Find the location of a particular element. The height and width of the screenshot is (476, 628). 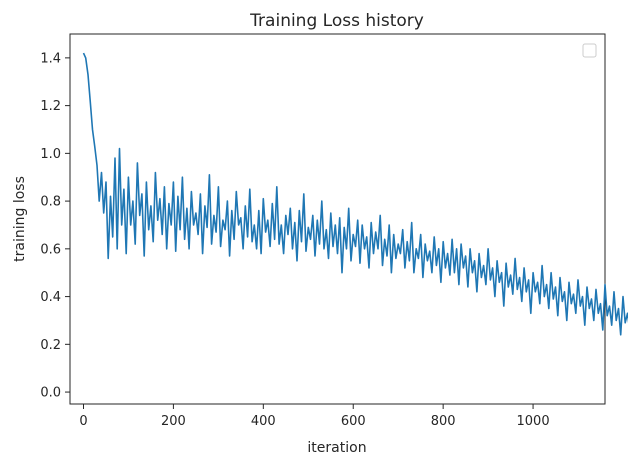

y-tick-label: 0.0 is located at coordinates (50, 393).